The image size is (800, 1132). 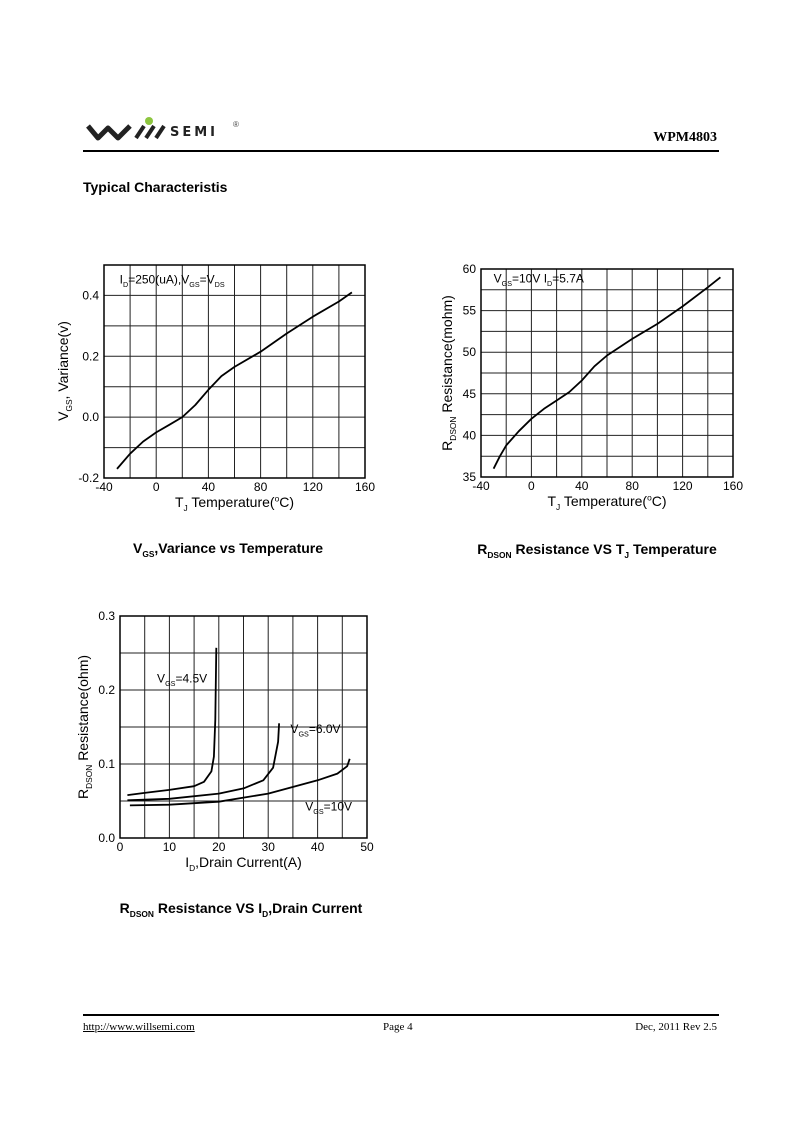 What do you see at coordinates (126, 129) in the screenshot?
I see `willsemi-logo` at bounding box center [126, 129].